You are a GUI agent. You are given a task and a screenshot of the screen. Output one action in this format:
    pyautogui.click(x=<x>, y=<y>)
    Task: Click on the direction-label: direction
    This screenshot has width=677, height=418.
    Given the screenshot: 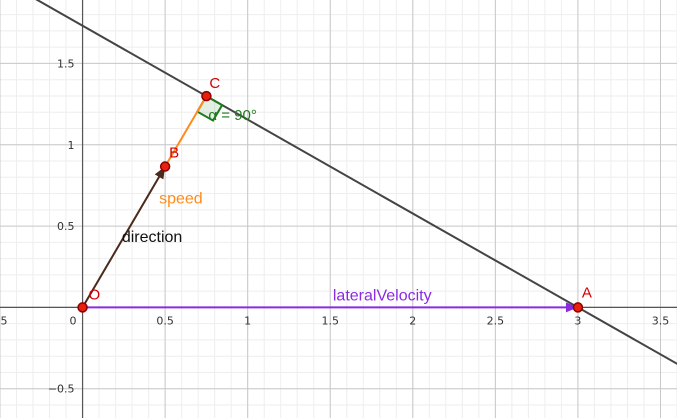 What is the action you would take?
    pyautogui.click(x=152, y=237)
    